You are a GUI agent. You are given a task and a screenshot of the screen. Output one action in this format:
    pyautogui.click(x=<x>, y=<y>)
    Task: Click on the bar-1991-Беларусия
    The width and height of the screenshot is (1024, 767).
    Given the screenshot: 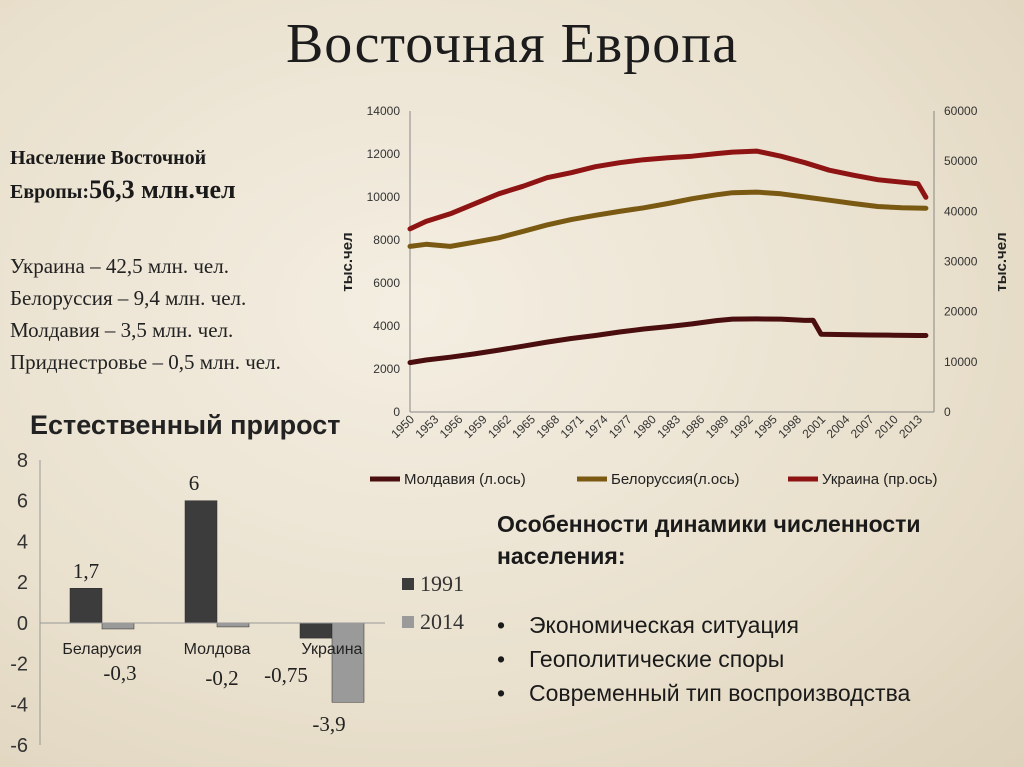 What is the action you would take?
    pyautogui.click(x=86, y=606)
    